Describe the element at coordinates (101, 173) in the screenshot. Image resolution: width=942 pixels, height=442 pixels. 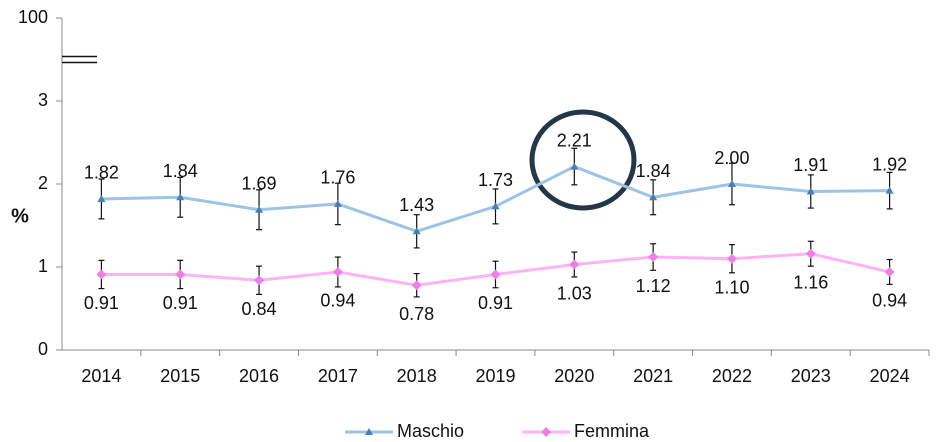
I see `data-label: 1.82` at that location.